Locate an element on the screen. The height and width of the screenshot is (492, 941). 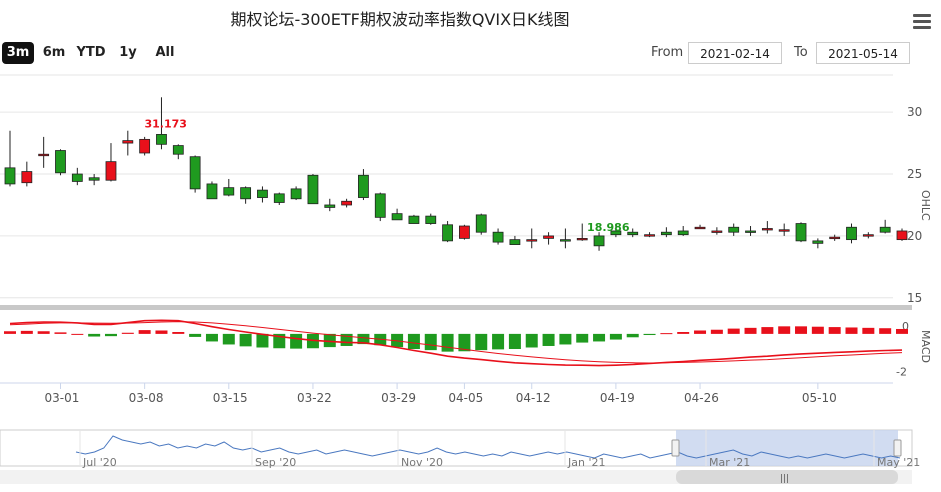
macd-dea-line is located at coordinates (456, 342).